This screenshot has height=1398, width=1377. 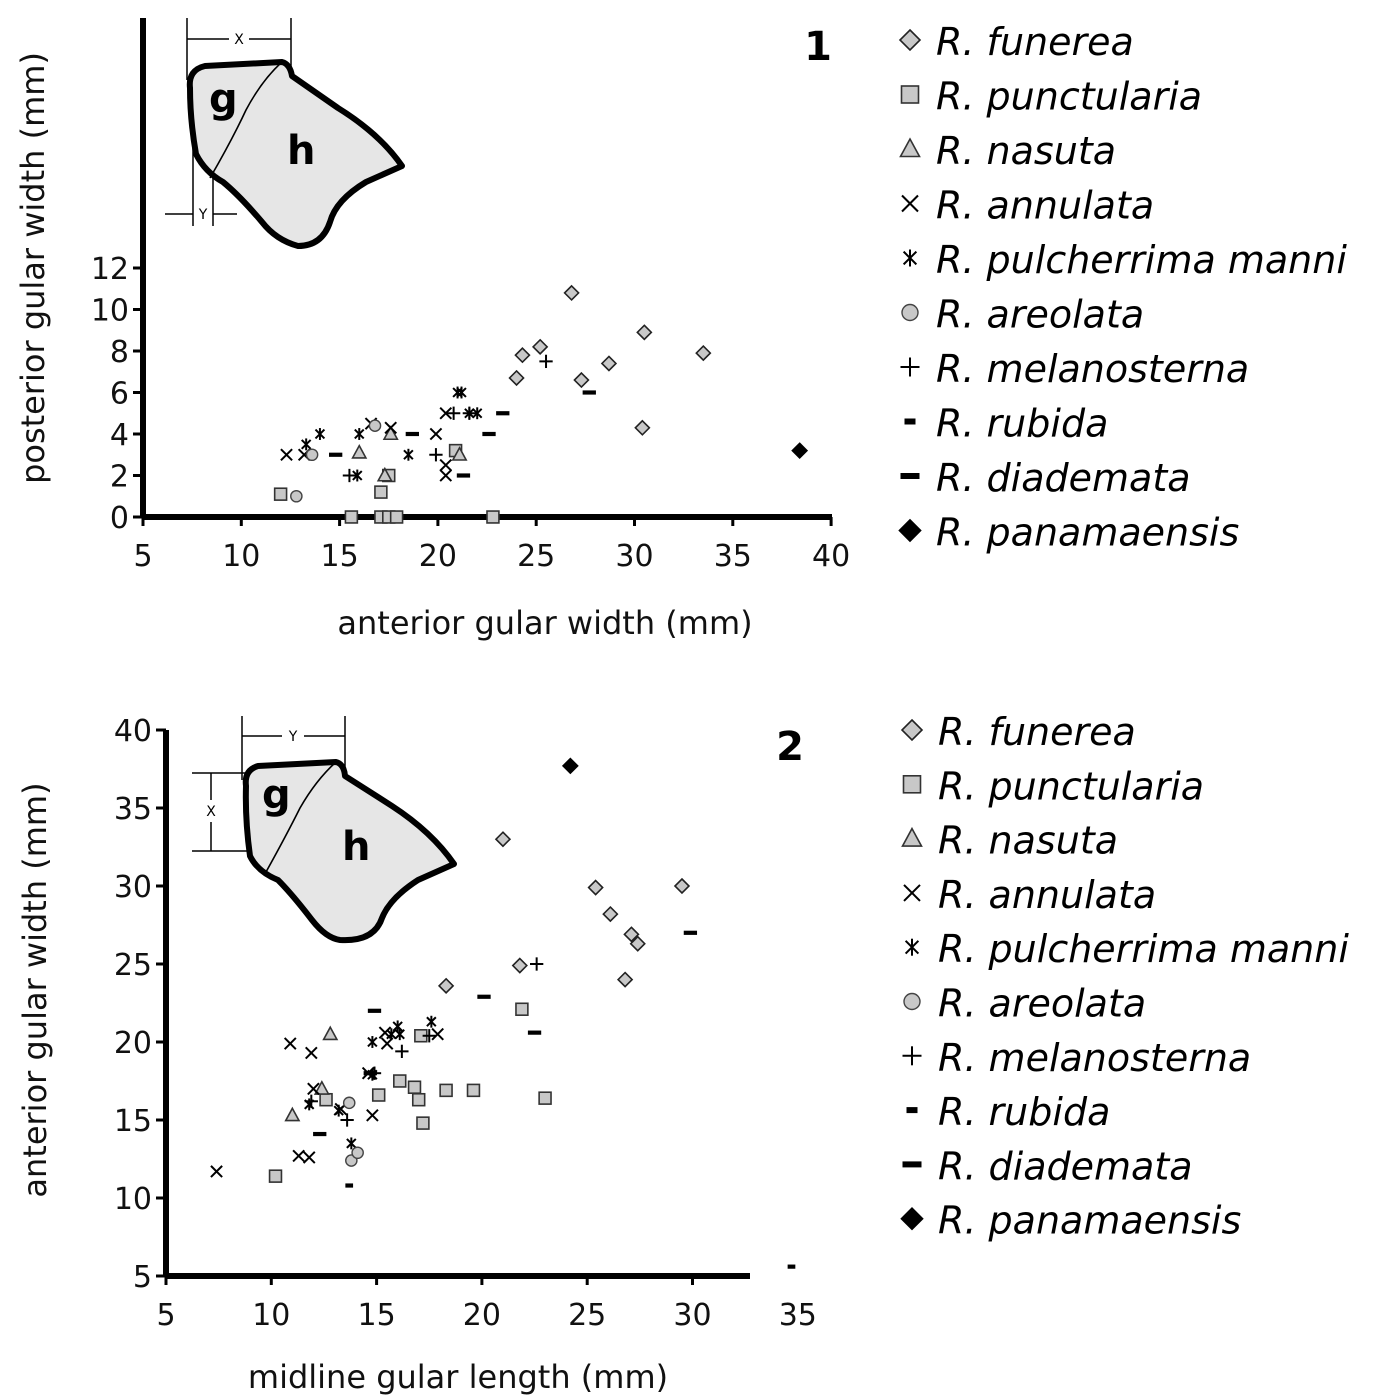 I want to click on legend-label-rubida: R. rubida, so click(x=1022, y=424).